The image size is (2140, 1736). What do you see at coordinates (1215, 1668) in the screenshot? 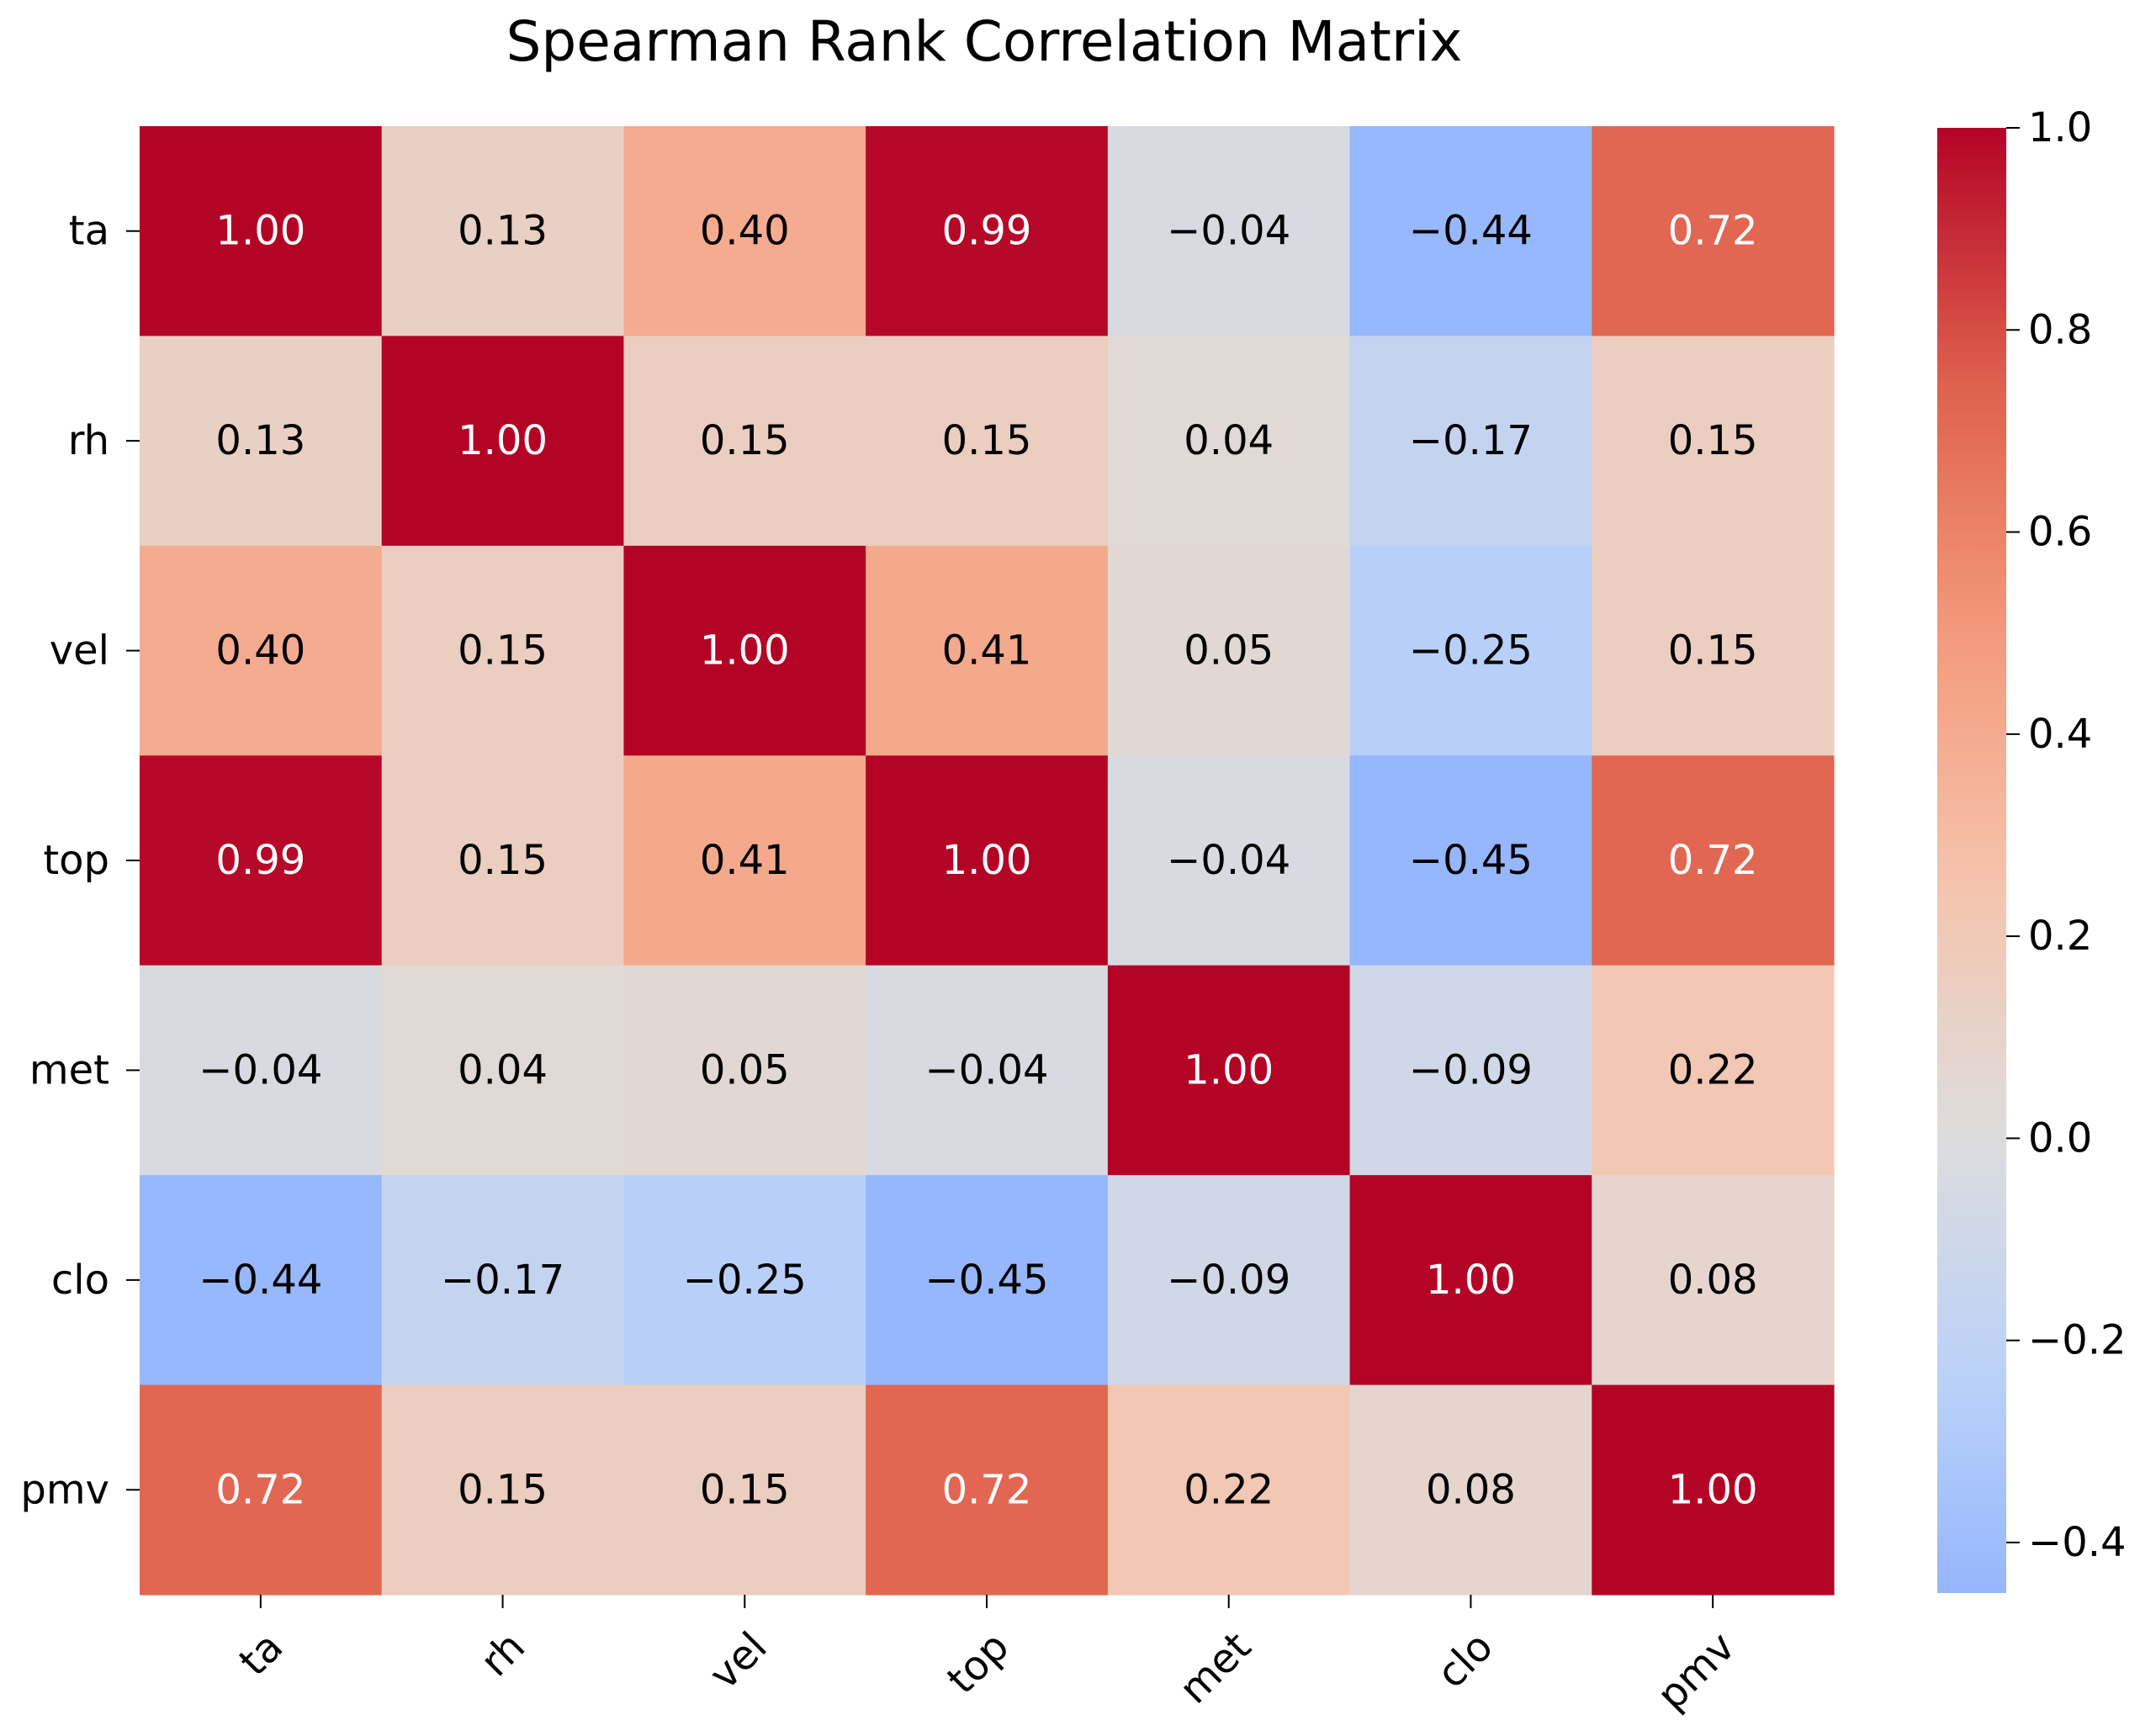
I see `x-axis-label-met: met` at bounding box center [1215, 1668].